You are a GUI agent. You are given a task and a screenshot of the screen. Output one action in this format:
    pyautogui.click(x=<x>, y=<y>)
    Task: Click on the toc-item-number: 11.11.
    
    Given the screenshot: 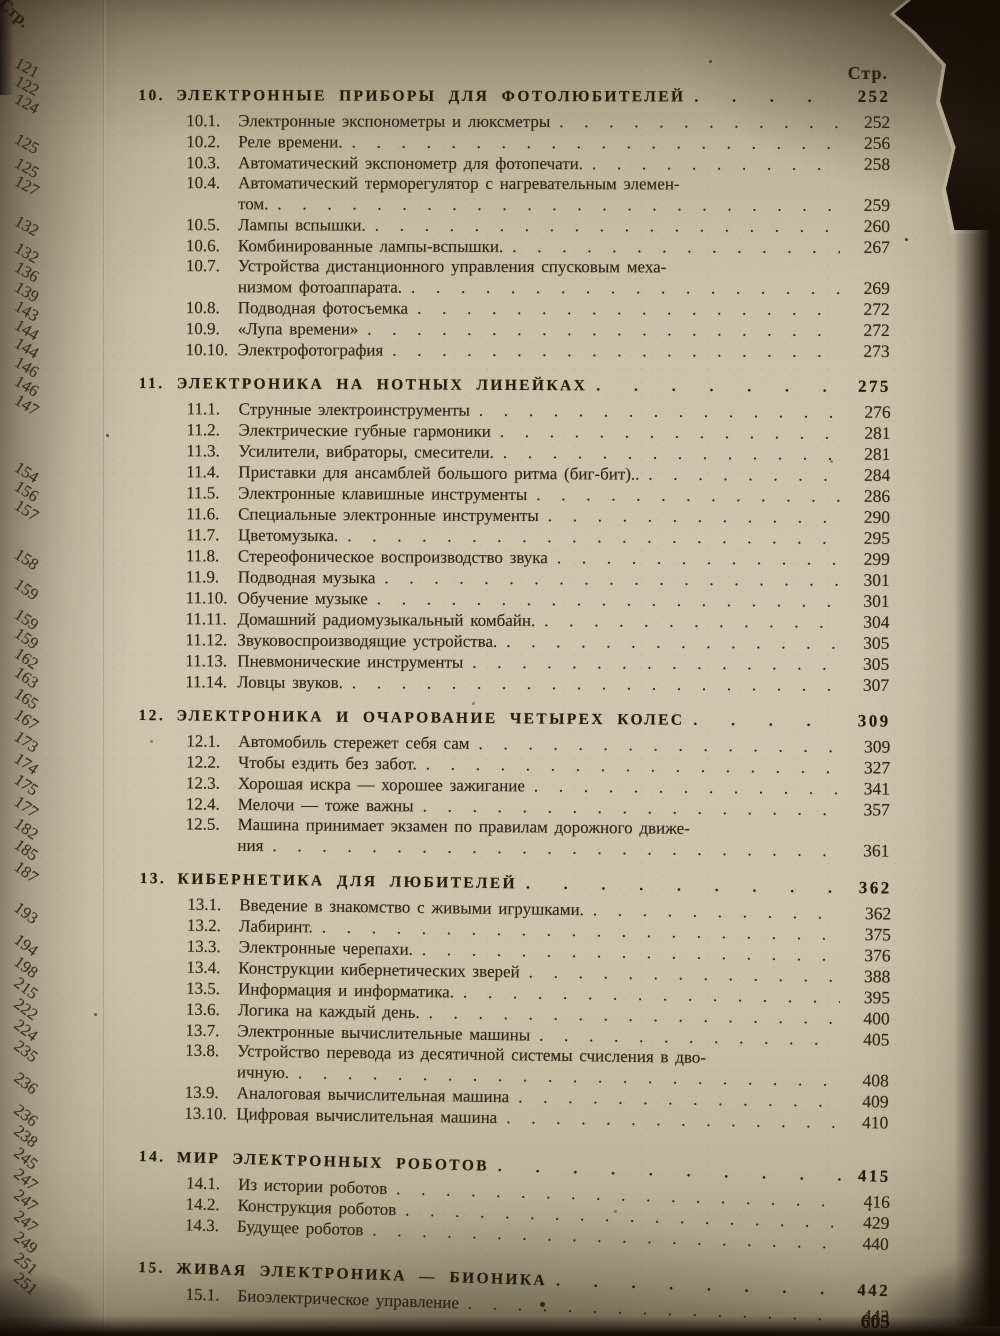 What is the action you would take?
    pyautogui.click(x=206, y=619)
    